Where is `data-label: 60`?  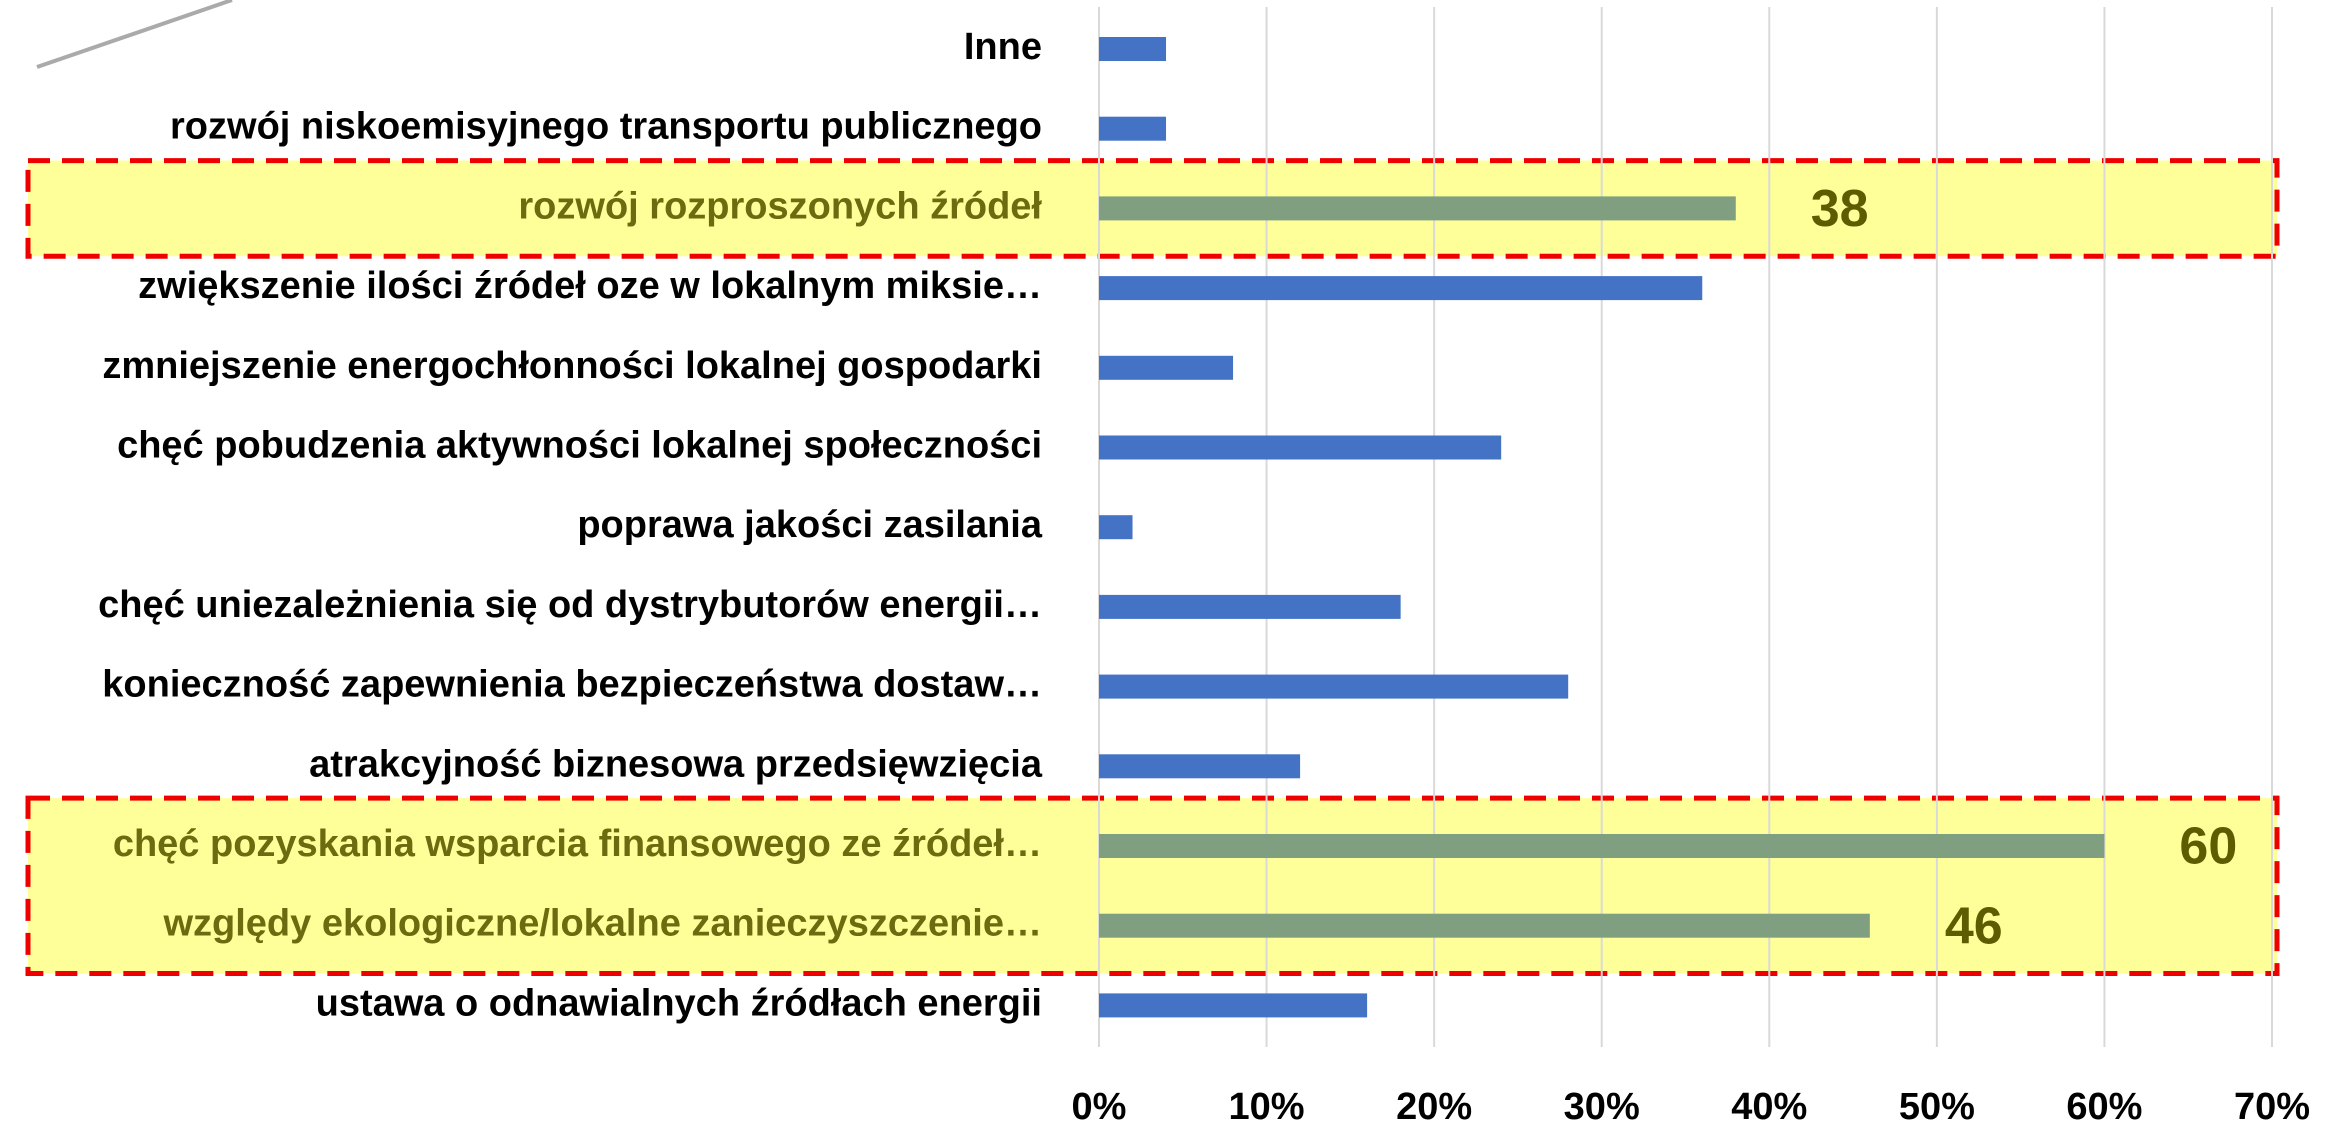
data-label: 60 is located at coordinates (2208, 847).